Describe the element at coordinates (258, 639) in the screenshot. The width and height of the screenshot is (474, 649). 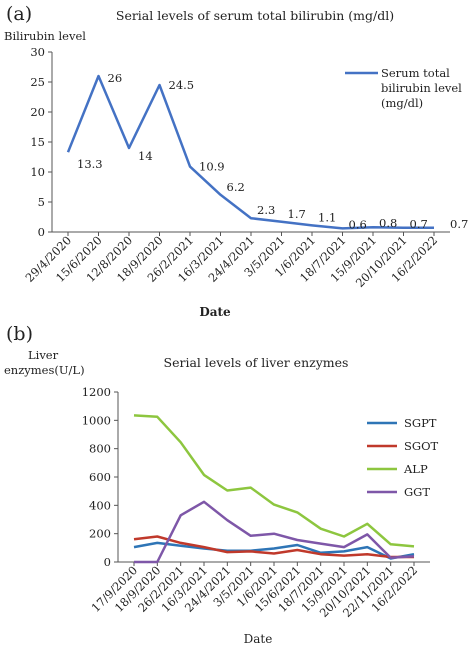
I see `chart-b-xlabel: Date` at that location.